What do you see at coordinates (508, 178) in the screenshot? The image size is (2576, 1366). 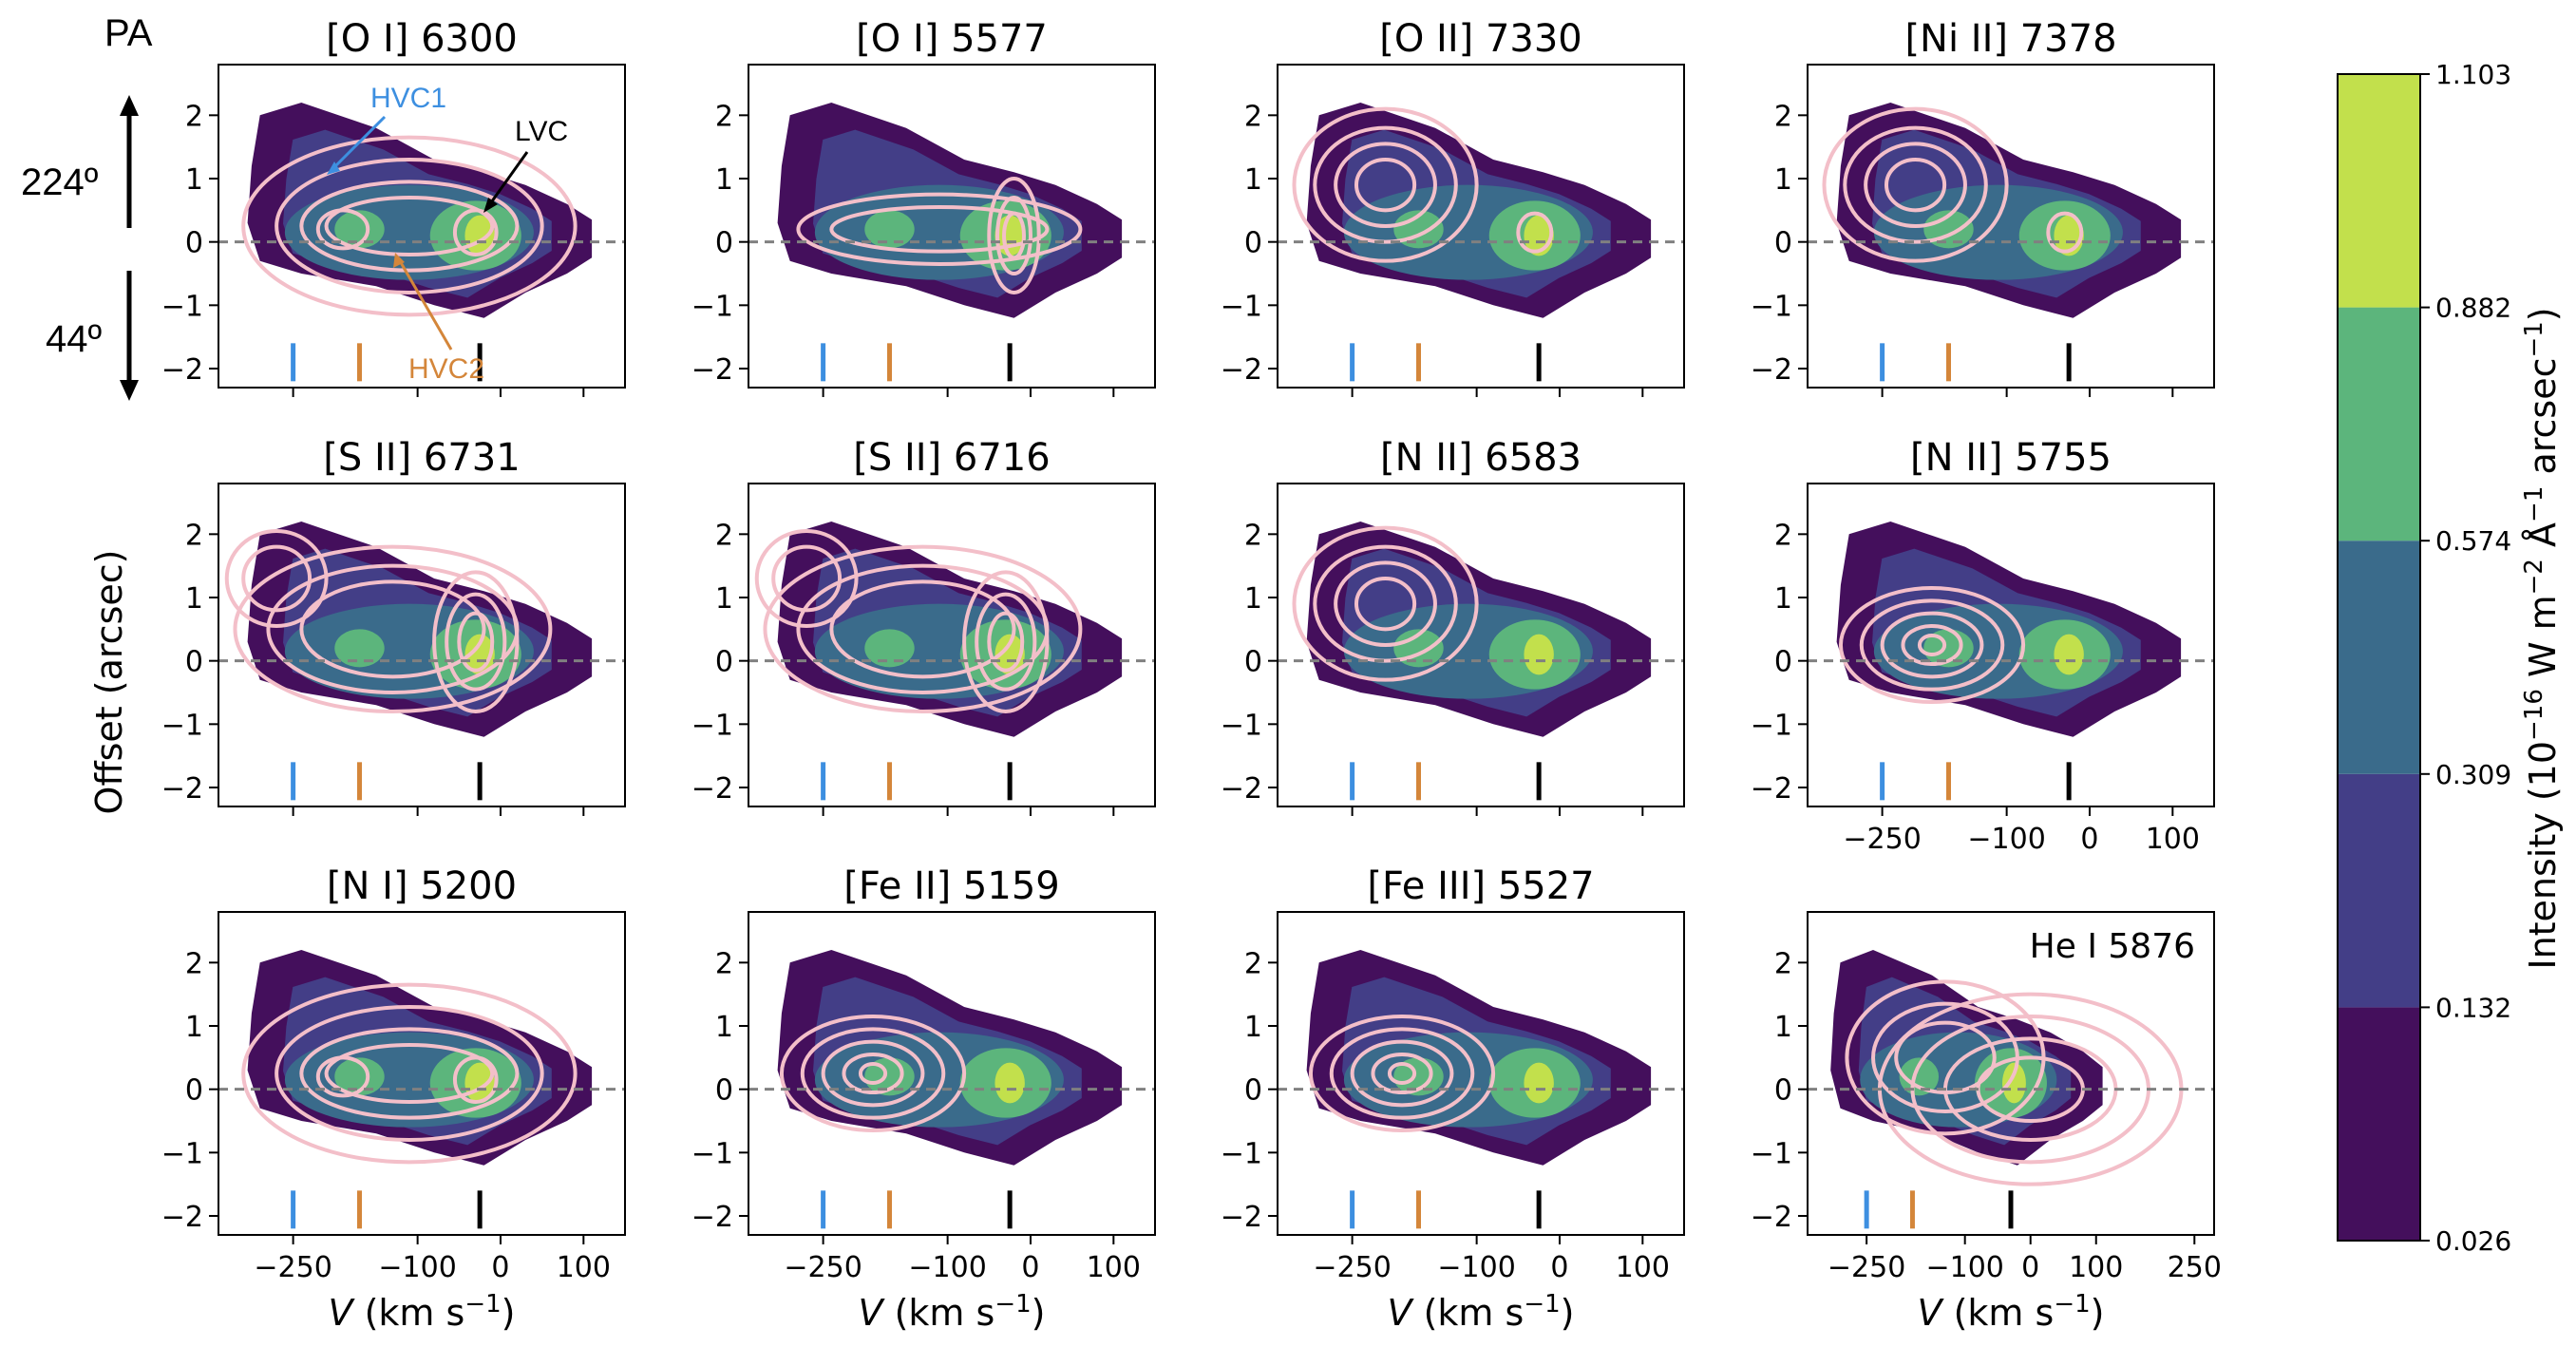 I see `lvc-arrow` at bounding box center [508, 178].